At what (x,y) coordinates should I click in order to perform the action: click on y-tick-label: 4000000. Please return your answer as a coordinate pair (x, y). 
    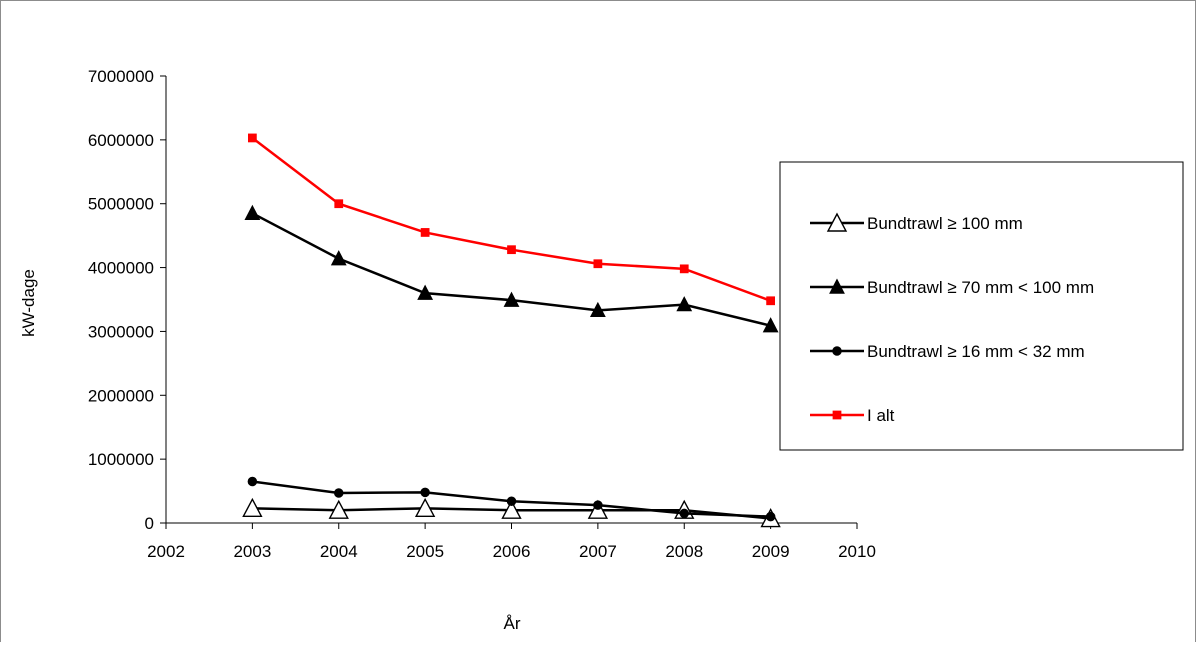
    Looking at the image, I should click on (121, 268).